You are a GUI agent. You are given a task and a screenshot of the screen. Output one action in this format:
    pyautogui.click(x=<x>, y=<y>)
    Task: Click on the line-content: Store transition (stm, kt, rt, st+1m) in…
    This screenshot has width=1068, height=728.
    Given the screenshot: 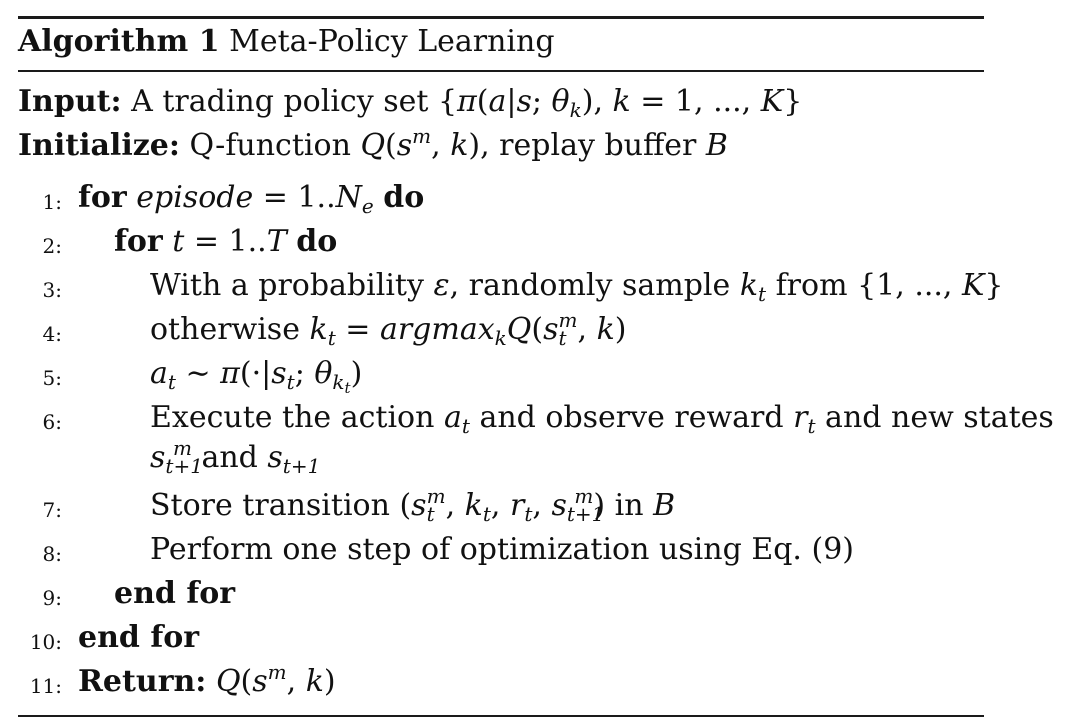 What is the action you would take?
    pyautogui.click(x=413, y=505)
    